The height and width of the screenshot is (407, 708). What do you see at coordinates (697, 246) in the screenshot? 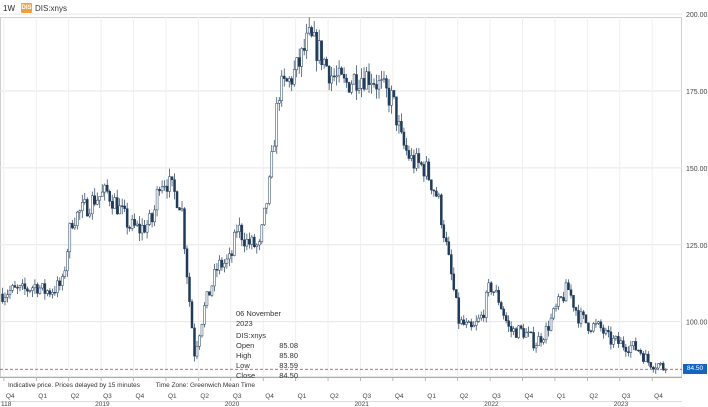
I see `y-tick-label: 125.00` at bounding box center [697, 246].